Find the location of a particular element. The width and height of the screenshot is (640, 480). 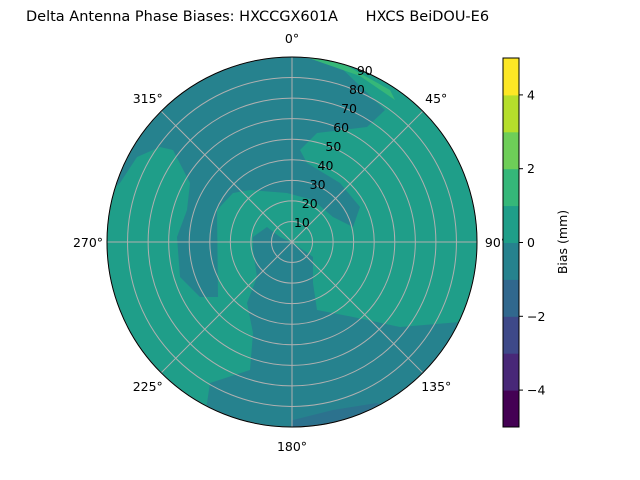

r-tick-label: 70 is located at coordinates (349, 108).